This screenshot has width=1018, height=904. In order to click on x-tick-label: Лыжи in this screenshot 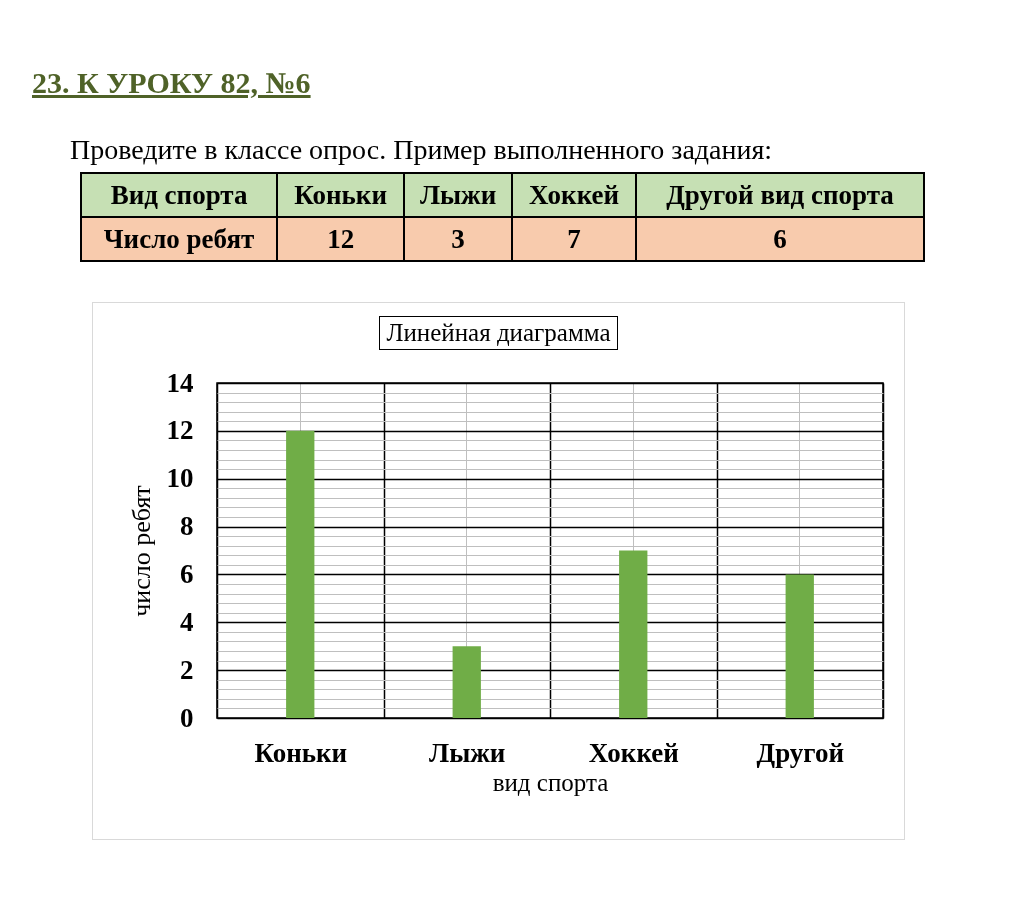, I will do `click(467, 752)`.